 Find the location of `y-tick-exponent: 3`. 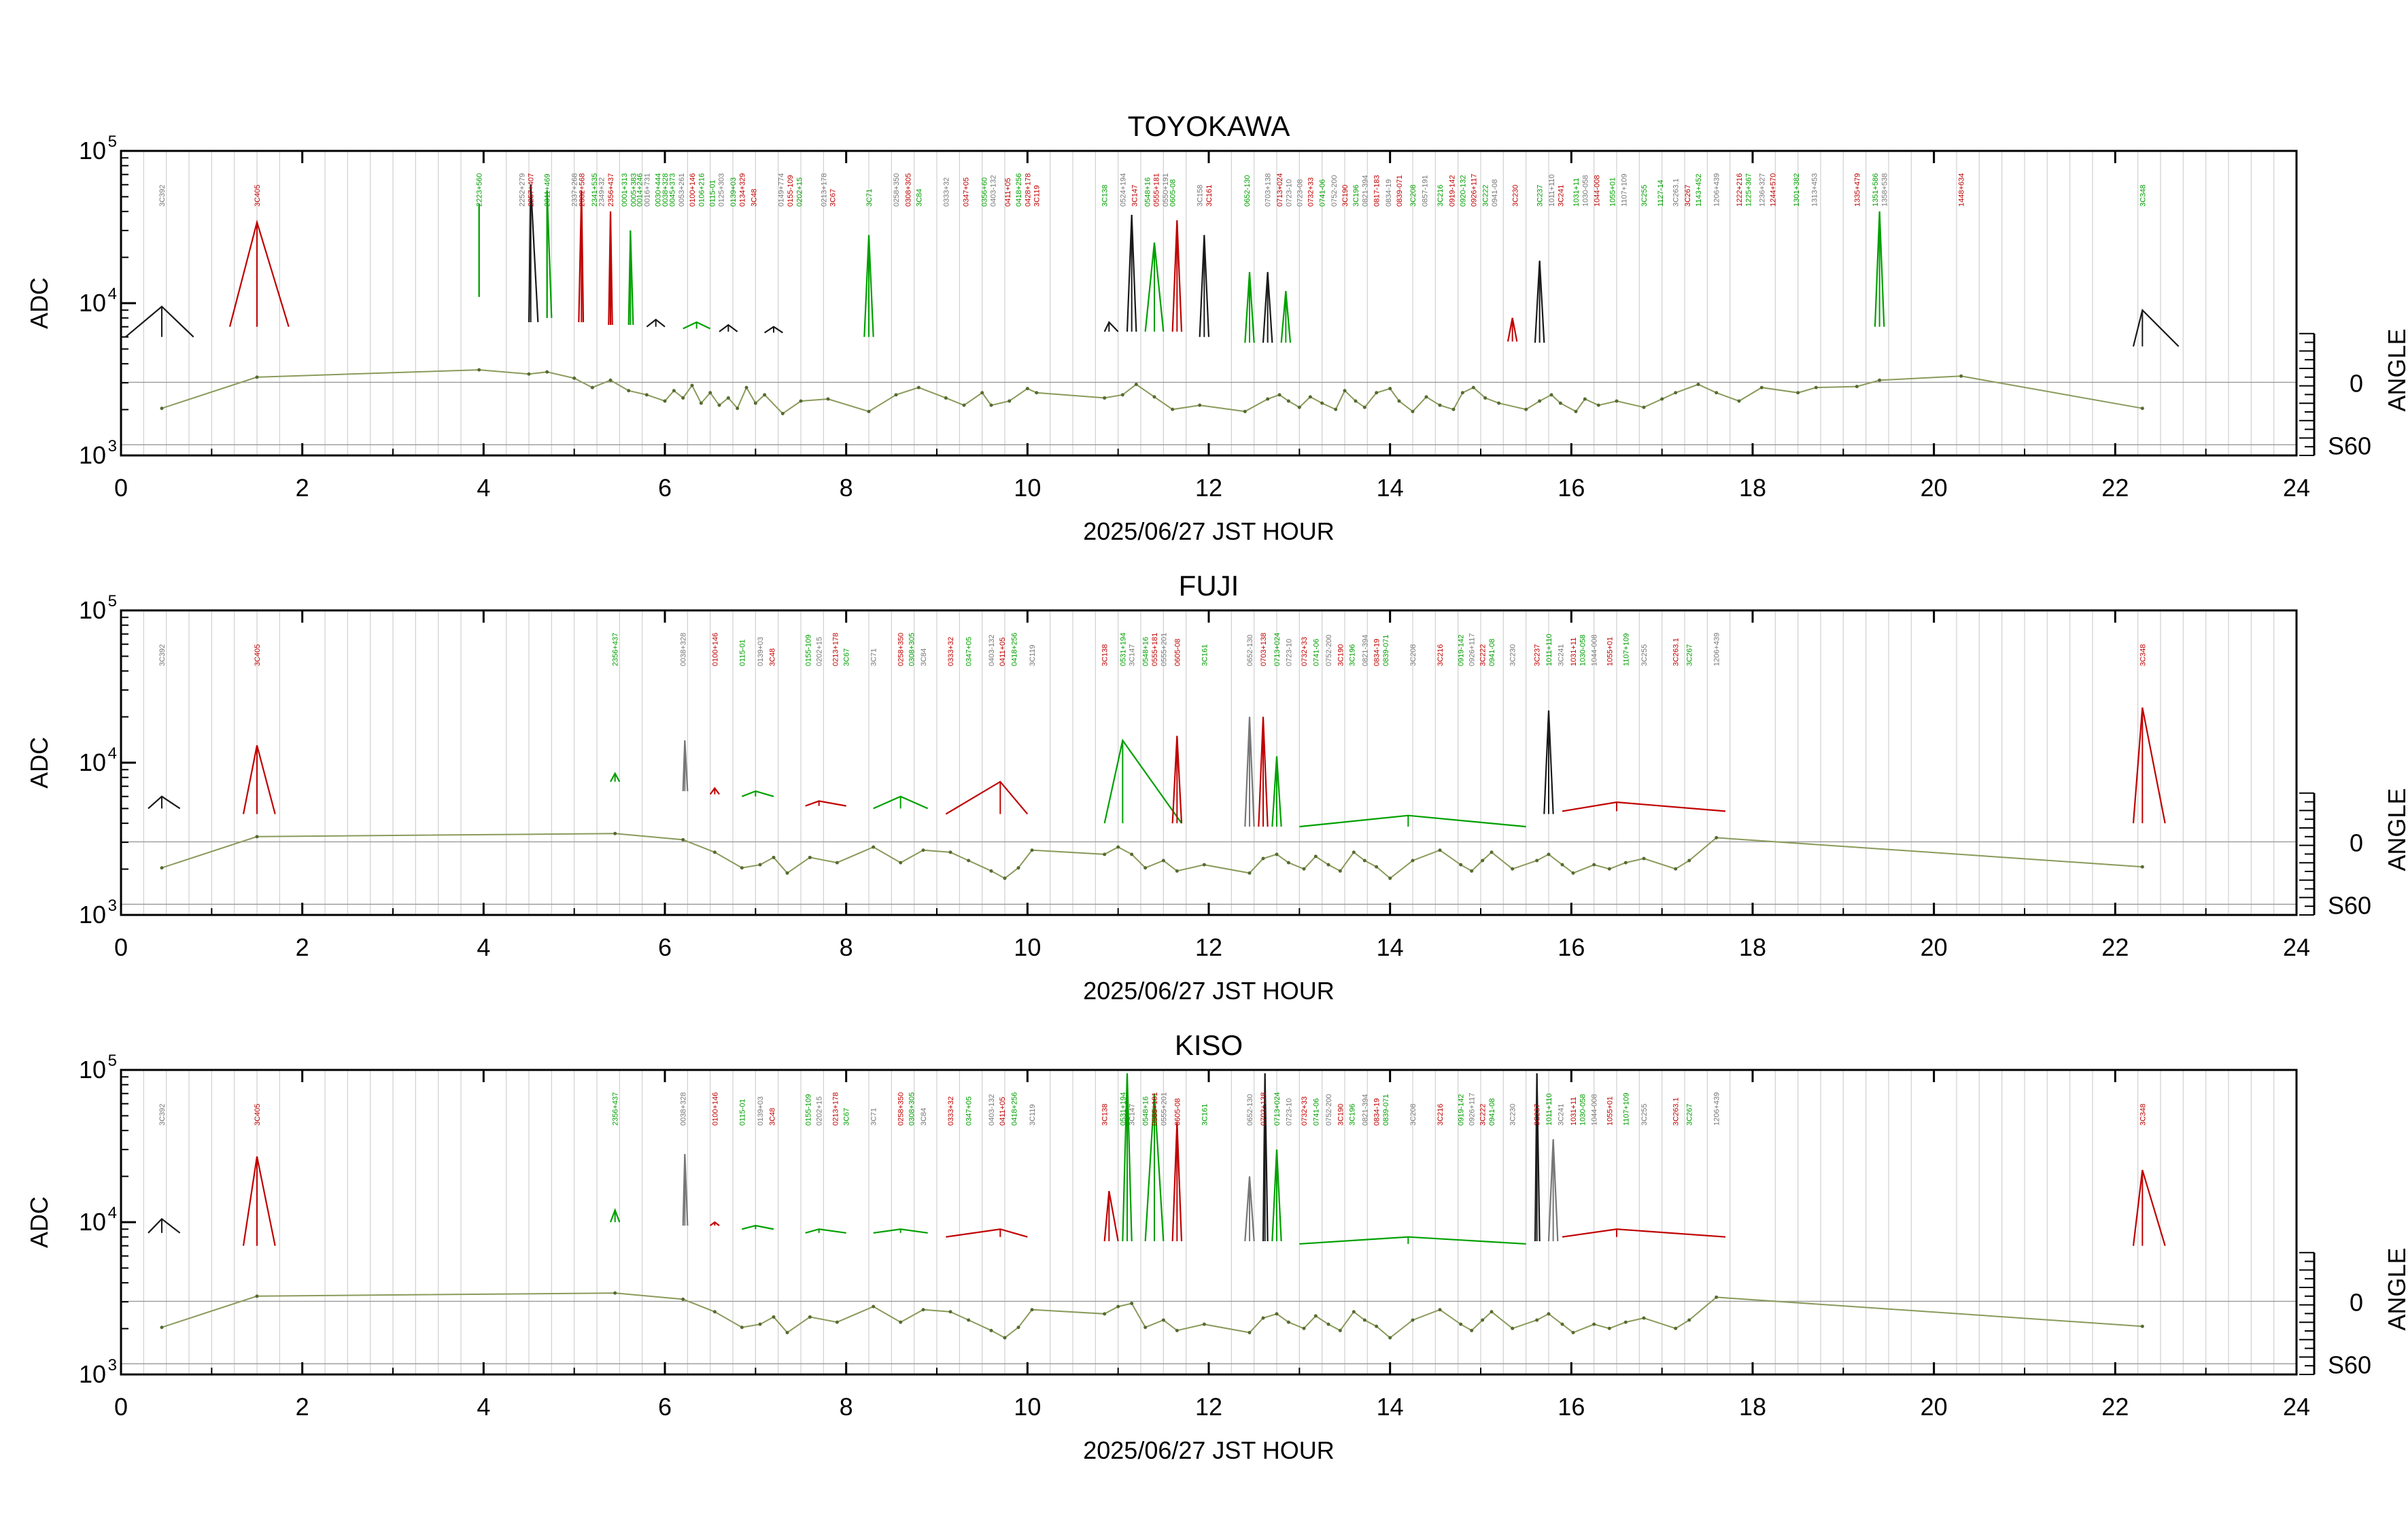

y-tick-exponent: 3 is located at coordinates (112, 446).